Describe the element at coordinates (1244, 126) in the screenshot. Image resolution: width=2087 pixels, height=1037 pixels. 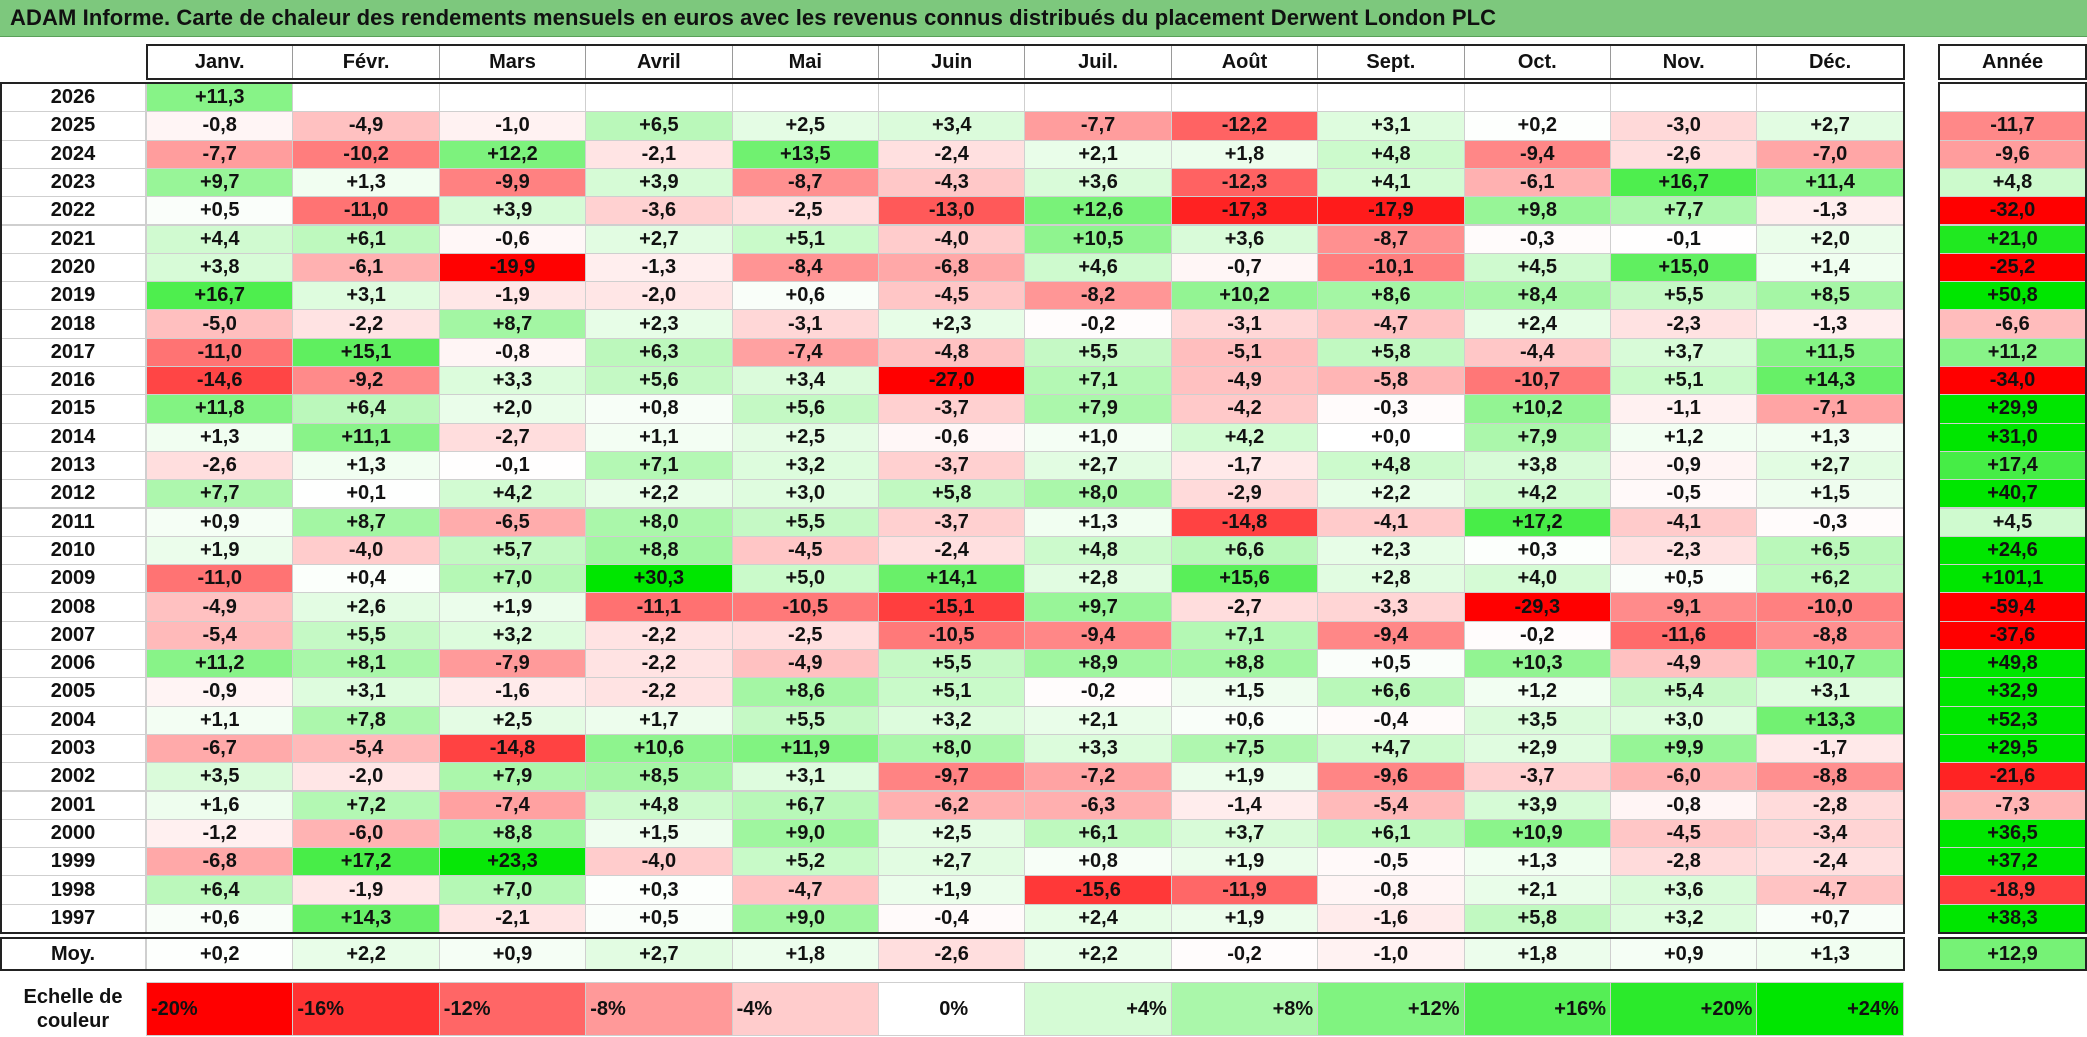
I see `heatmap-cell: -12,2` at that location.